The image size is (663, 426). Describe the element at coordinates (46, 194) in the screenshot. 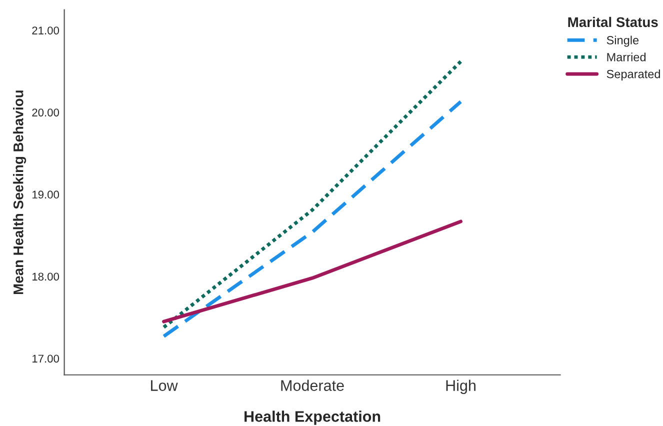

I see `y-tick-label: 19.00` at that location.